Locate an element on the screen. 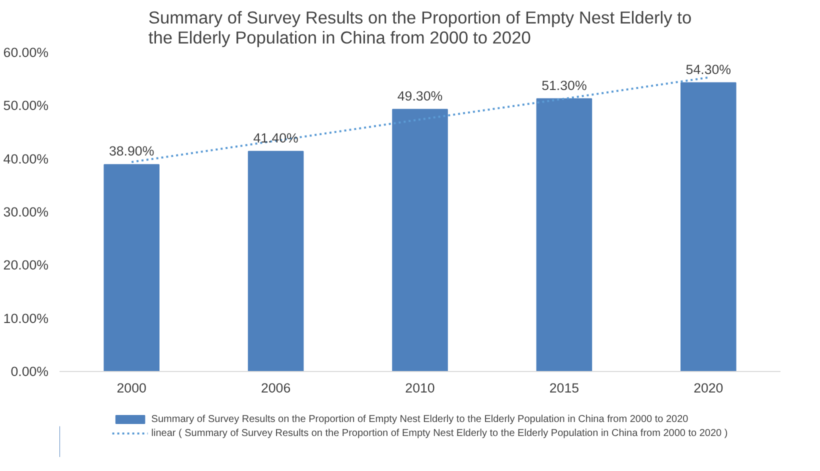 The height and width of the screenshot is (471, 820). y-tick-label: 30.00% is located at coordinates (26, 212).